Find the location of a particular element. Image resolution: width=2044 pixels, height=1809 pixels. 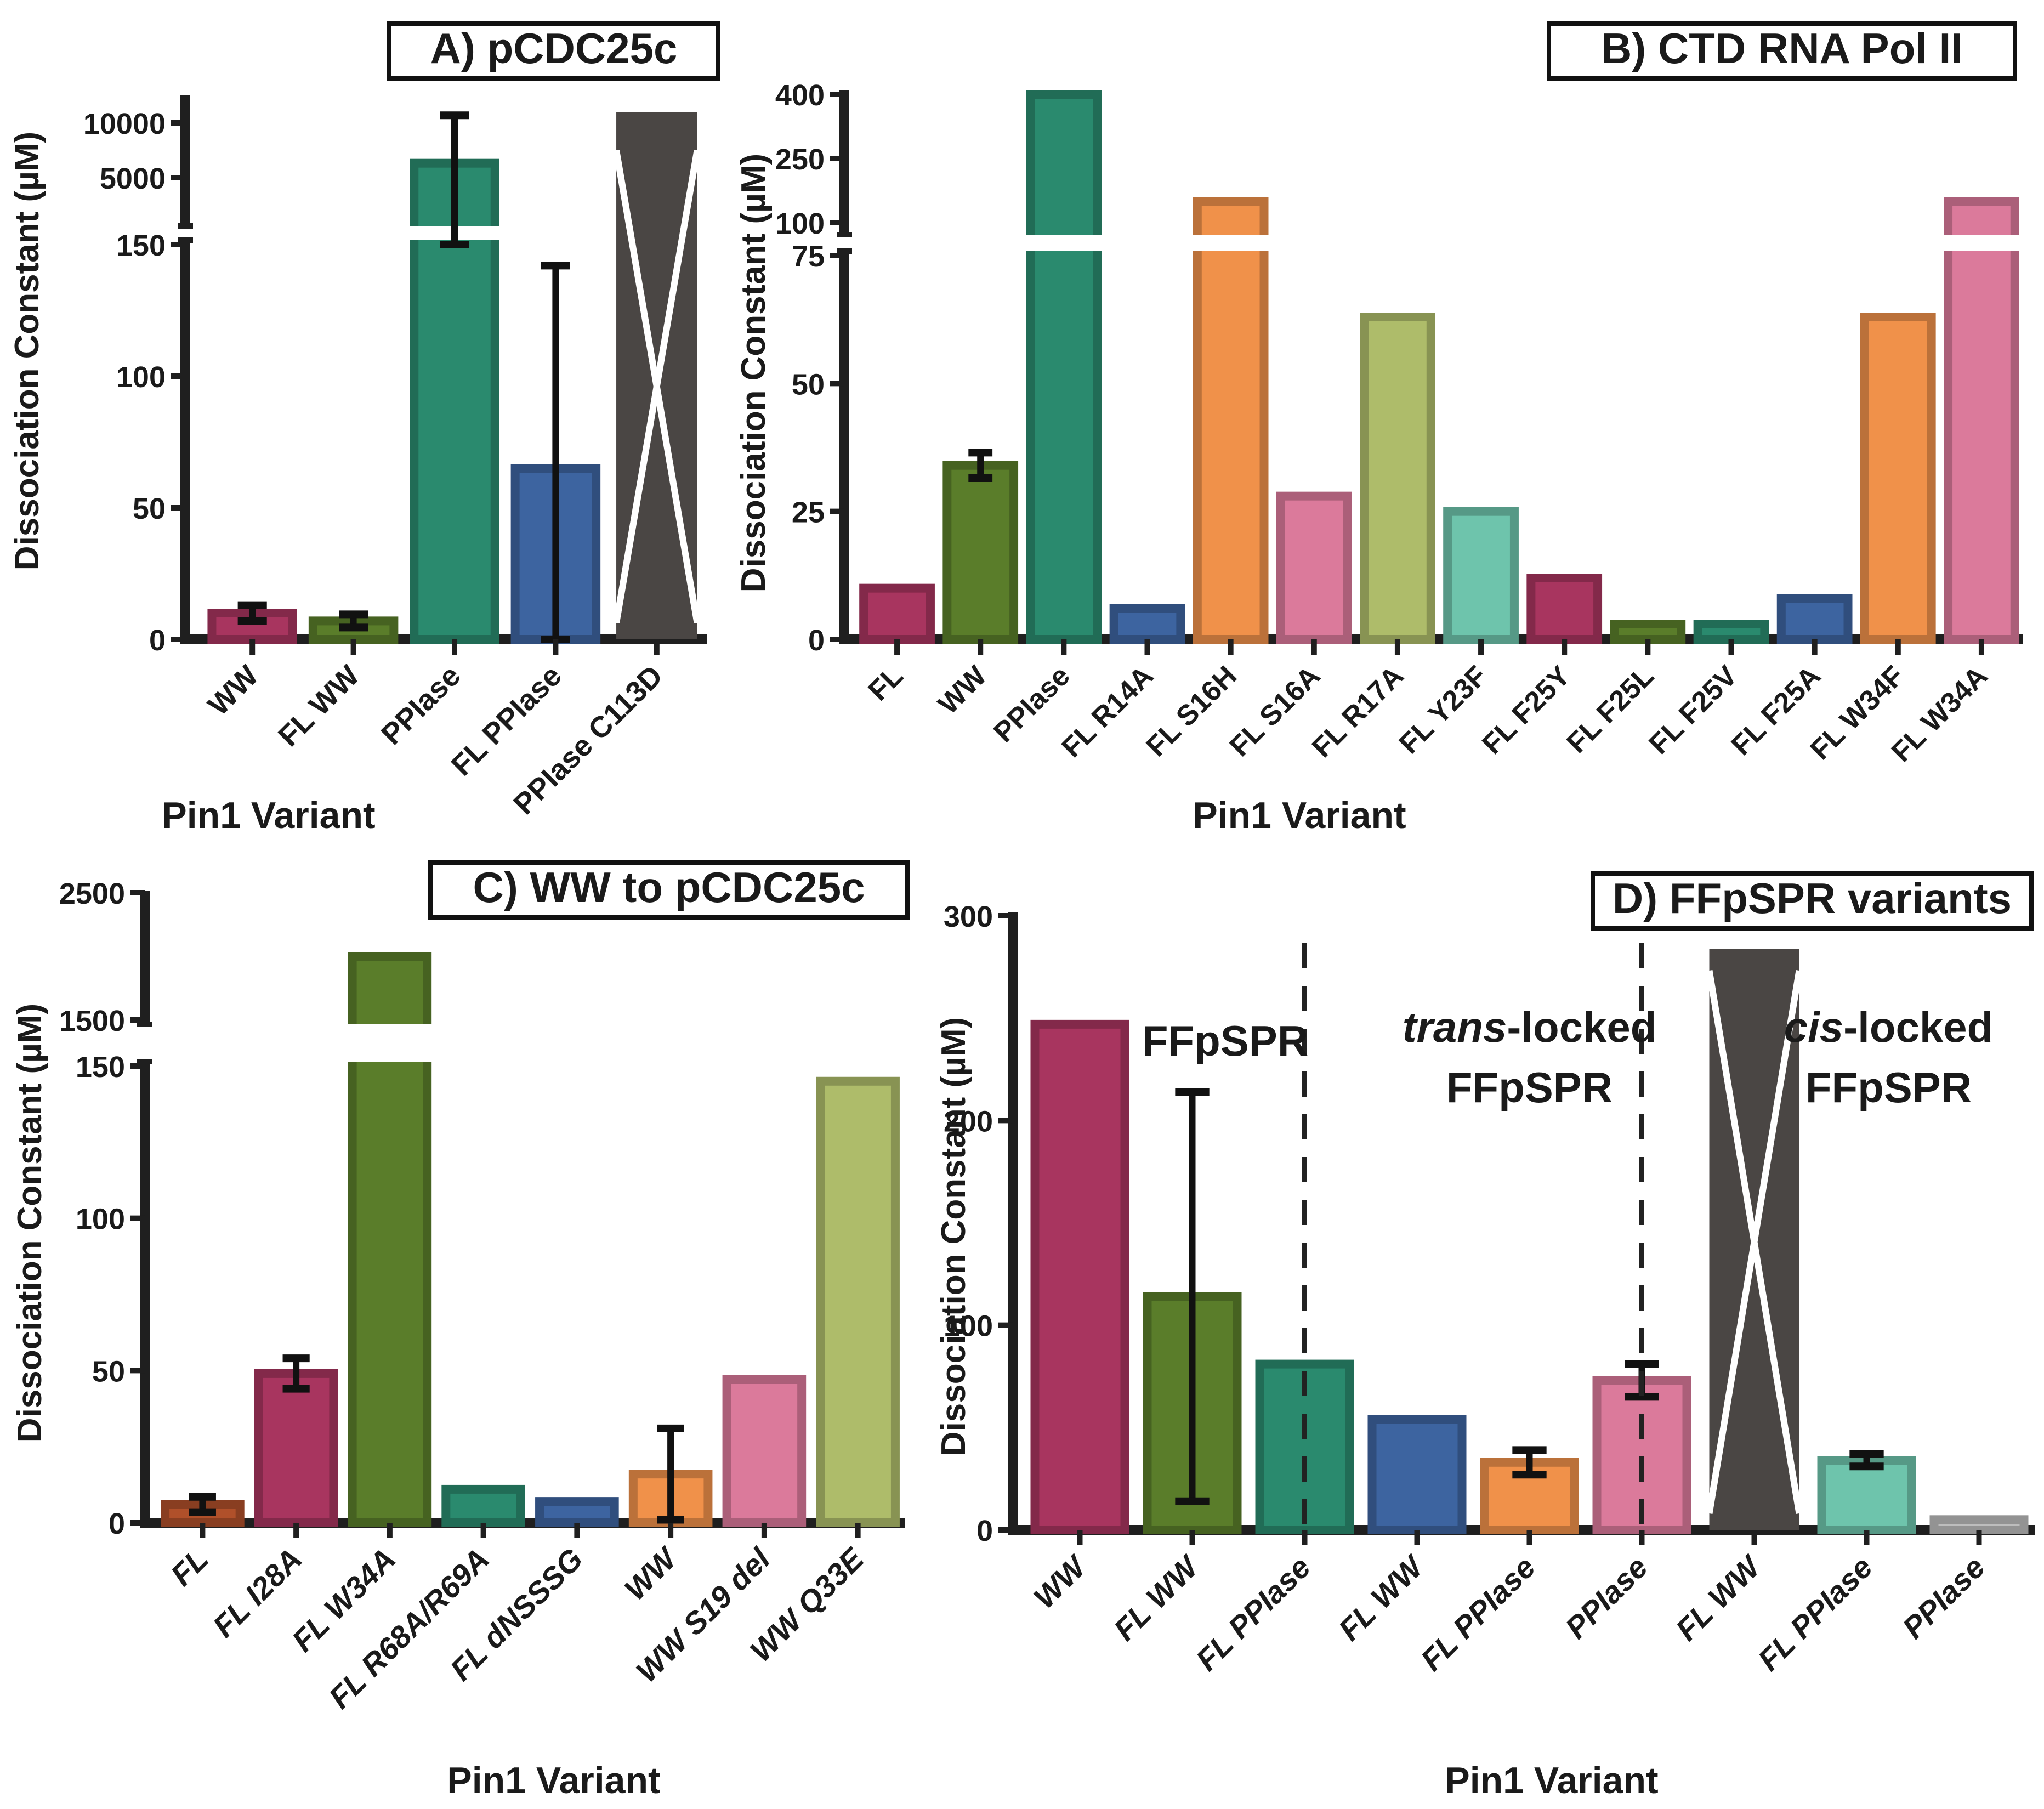

group-label-suffix: -locked is located at coordinates (1918, 1027).